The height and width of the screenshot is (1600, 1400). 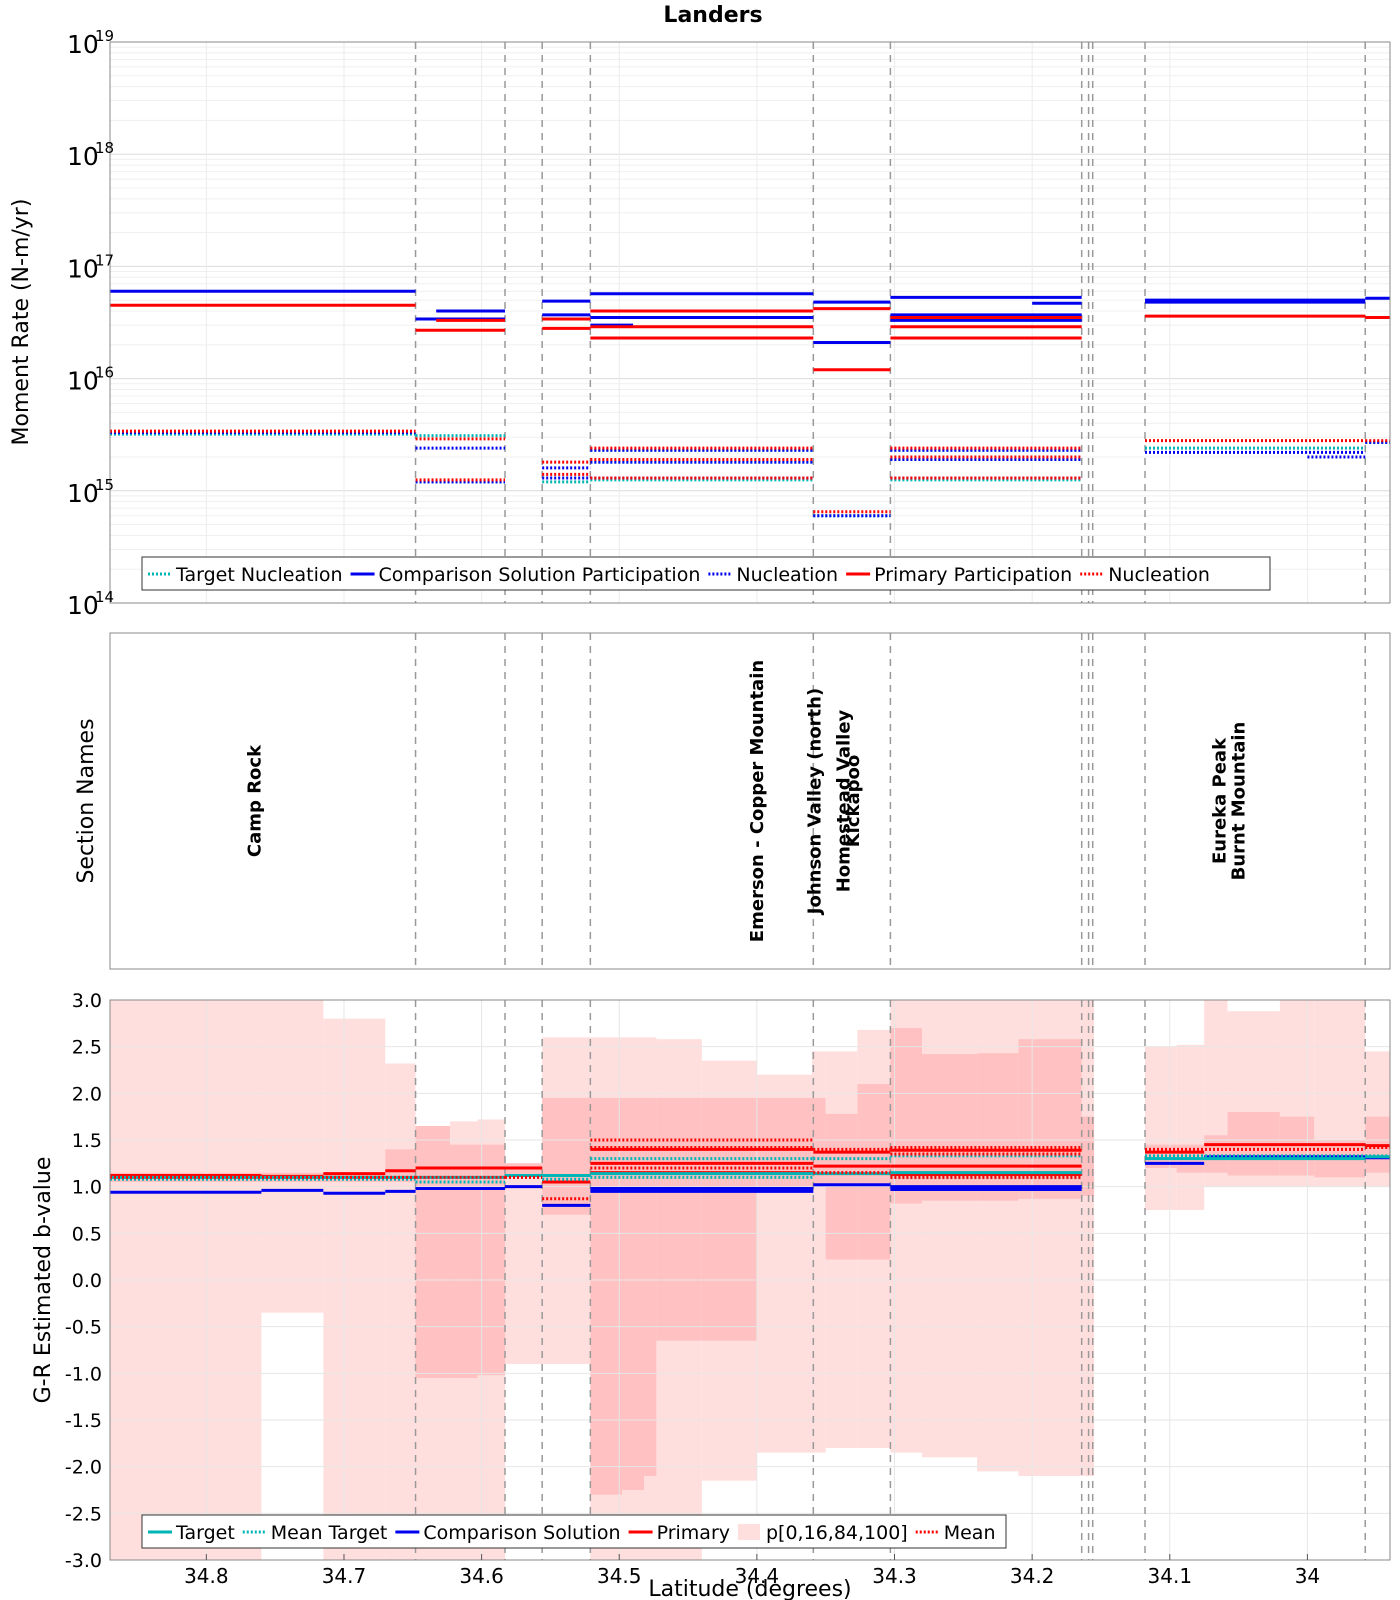 What do you see at coordinates (757, 801) in the screenshot?
I see `section-name: Emerson - Copper Mountain` at bounding box center [757, 801].